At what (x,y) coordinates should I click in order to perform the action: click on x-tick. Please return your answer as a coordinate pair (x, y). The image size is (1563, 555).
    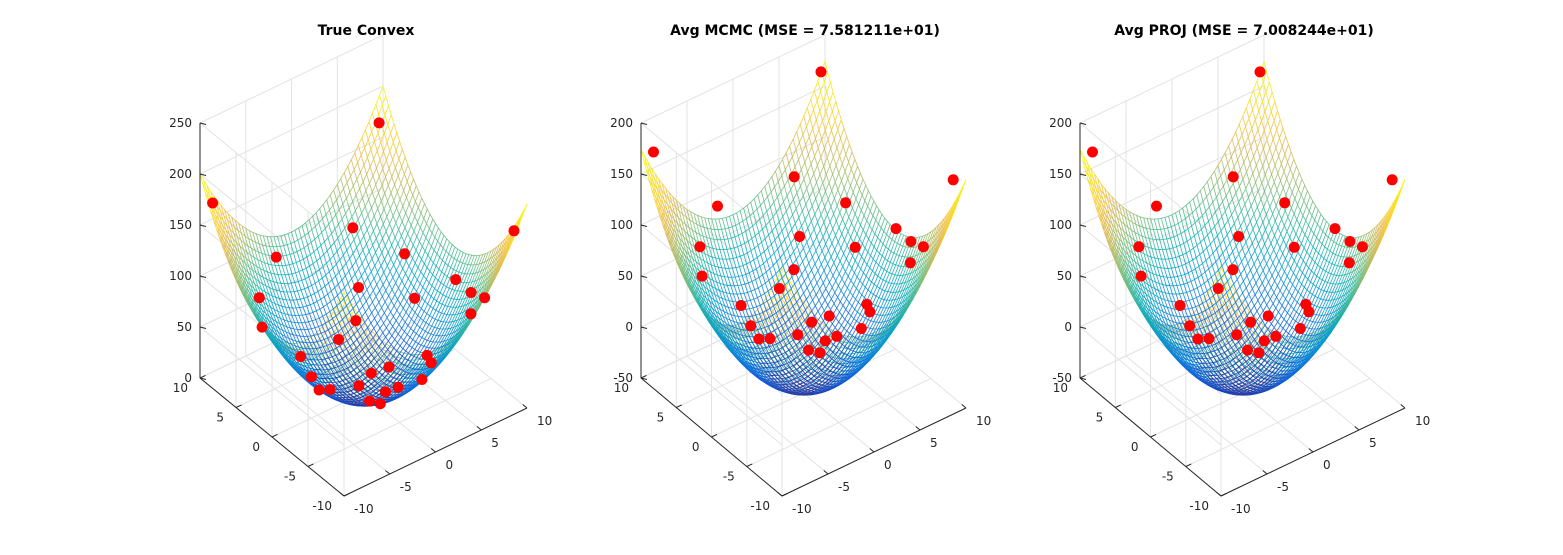
    Looking at the image, I should click on (433, 450).